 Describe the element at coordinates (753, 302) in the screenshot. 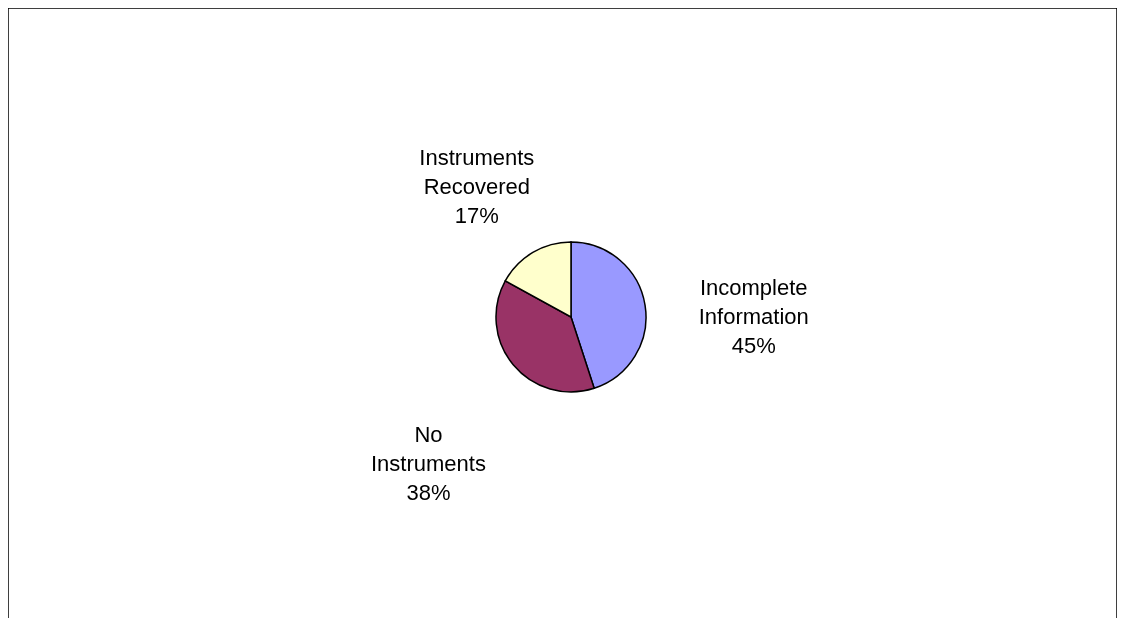

I see `slice-label: Incomplete Information` at that location.